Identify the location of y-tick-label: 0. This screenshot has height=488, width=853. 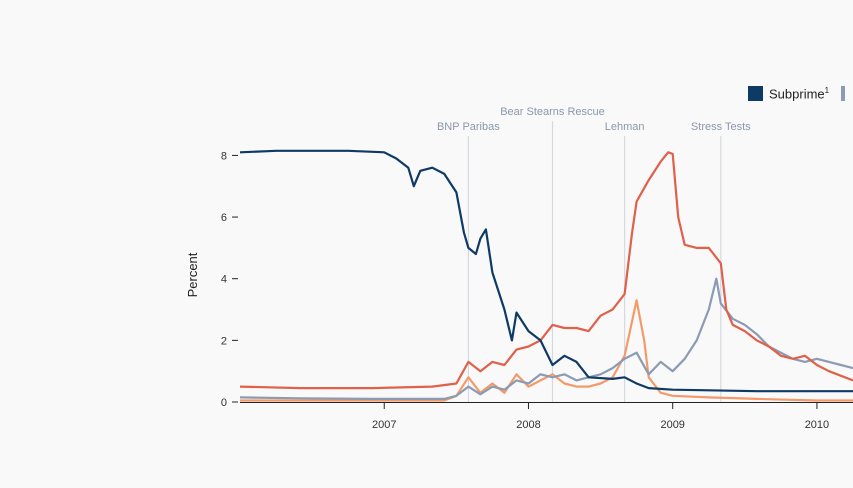
(224, 403).